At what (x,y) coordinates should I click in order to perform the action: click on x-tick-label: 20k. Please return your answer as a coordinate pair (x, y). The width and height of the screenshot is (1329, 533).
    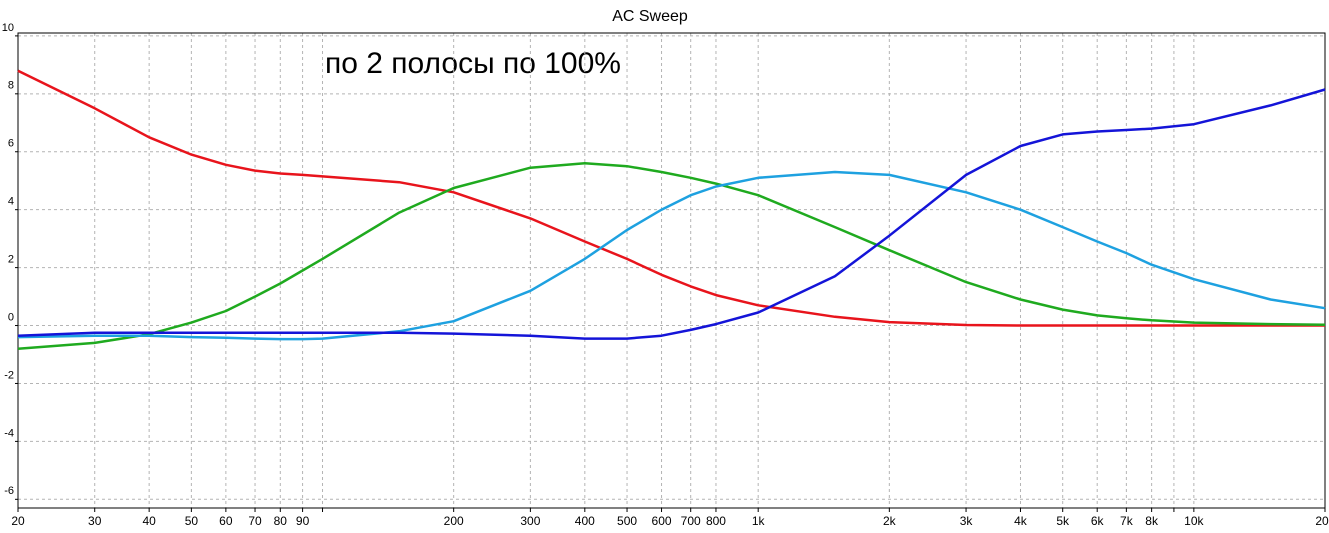
    Looking at the image, I should click on (1322, 521).